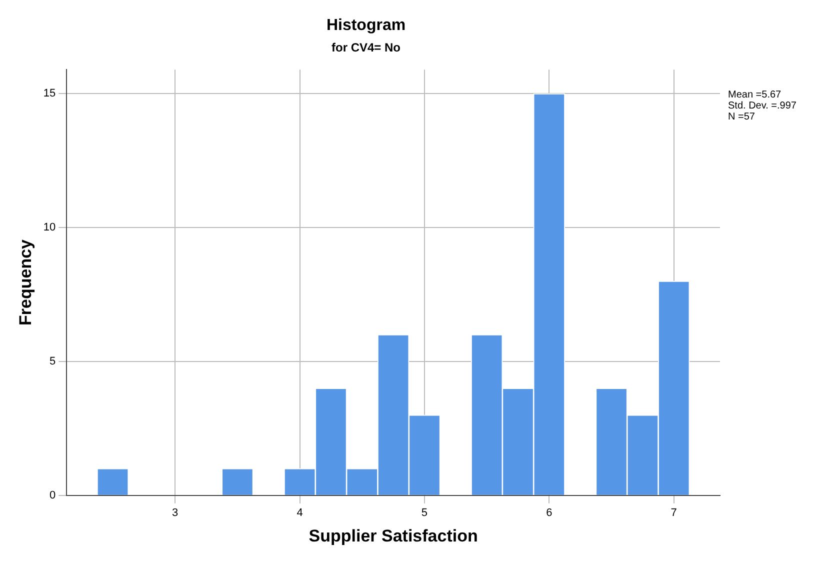  Describe the element at coordinates (53, 362) in the screenshot. I see `y-tick-label: 5` at that location.